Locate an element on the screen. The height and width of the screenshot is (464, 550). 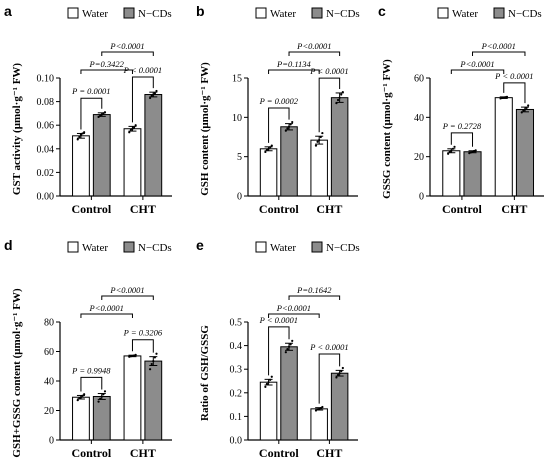
y-tick-label: 0.04 is located at coordinates (46, 149).